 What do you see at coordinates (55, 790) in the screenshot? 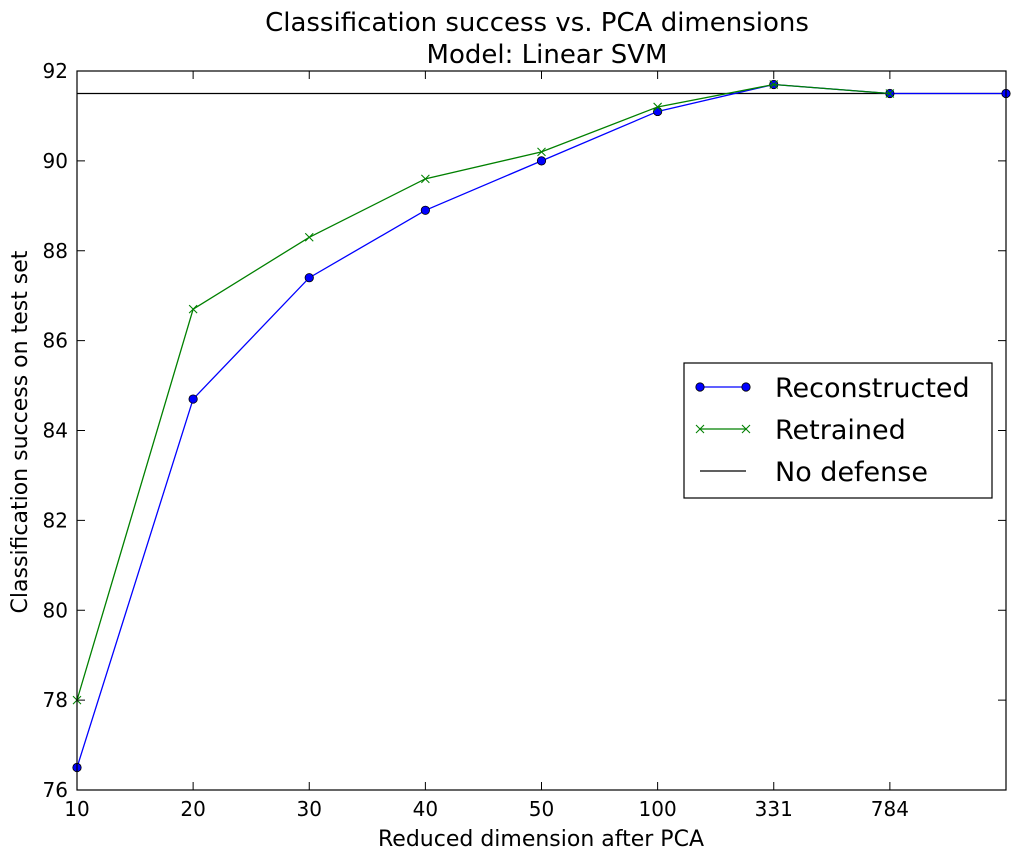
I see `y-tick-label: 76` at bounding box center [55, 790].